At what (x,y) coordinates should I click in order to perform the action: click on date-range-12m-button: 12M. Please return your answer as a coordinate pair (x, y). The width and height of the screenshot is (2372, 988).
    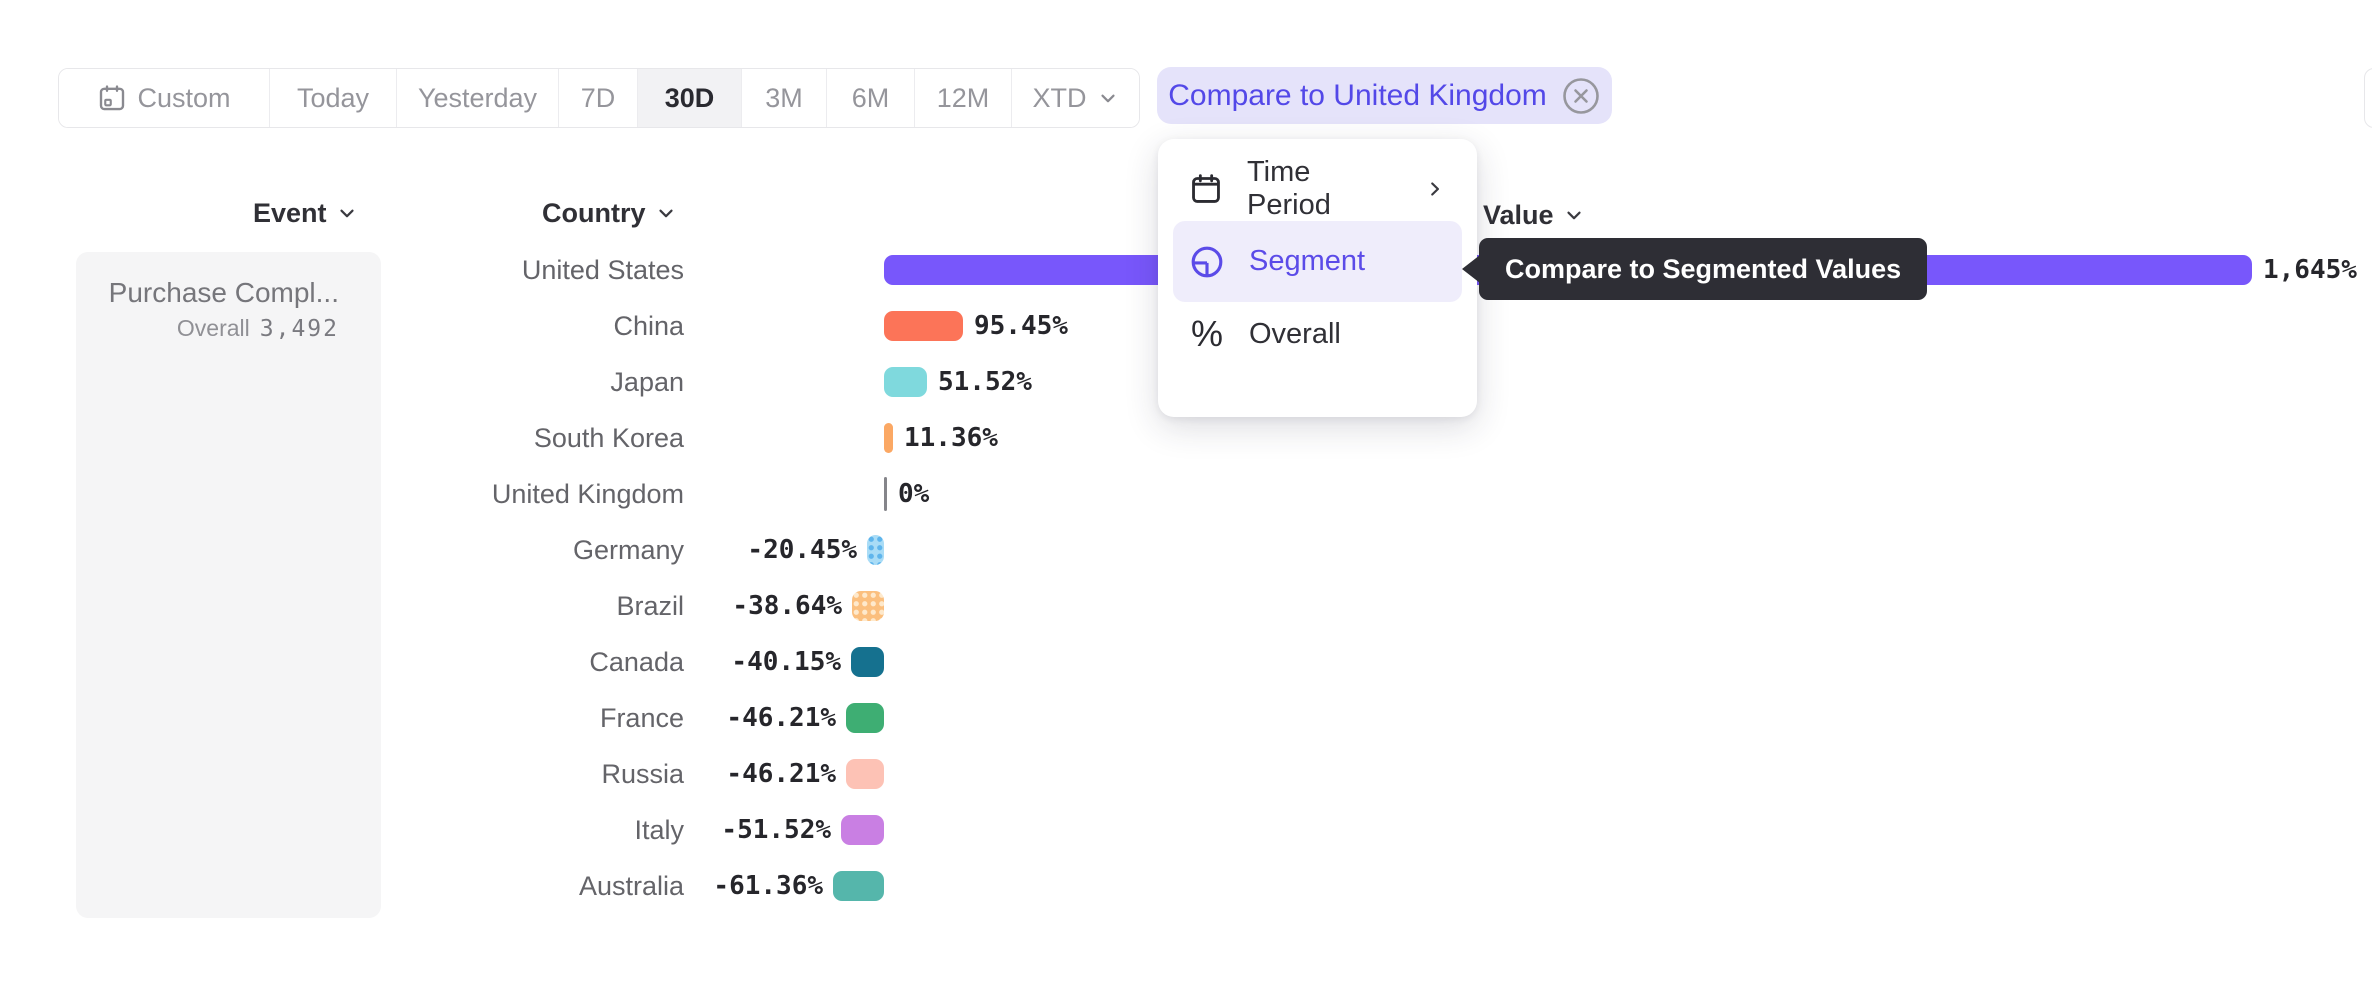
    Looking at the image, I should click on (963, 98).